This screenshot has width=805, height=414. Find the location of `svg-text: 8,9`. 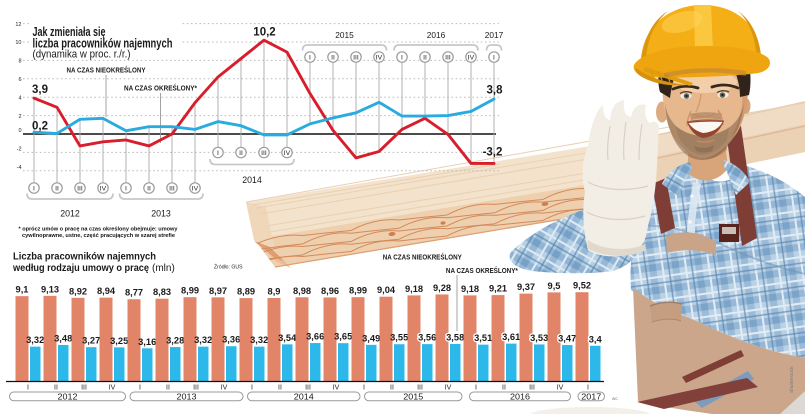

svg-text: 8,9 is located at coordinates (274, 292).